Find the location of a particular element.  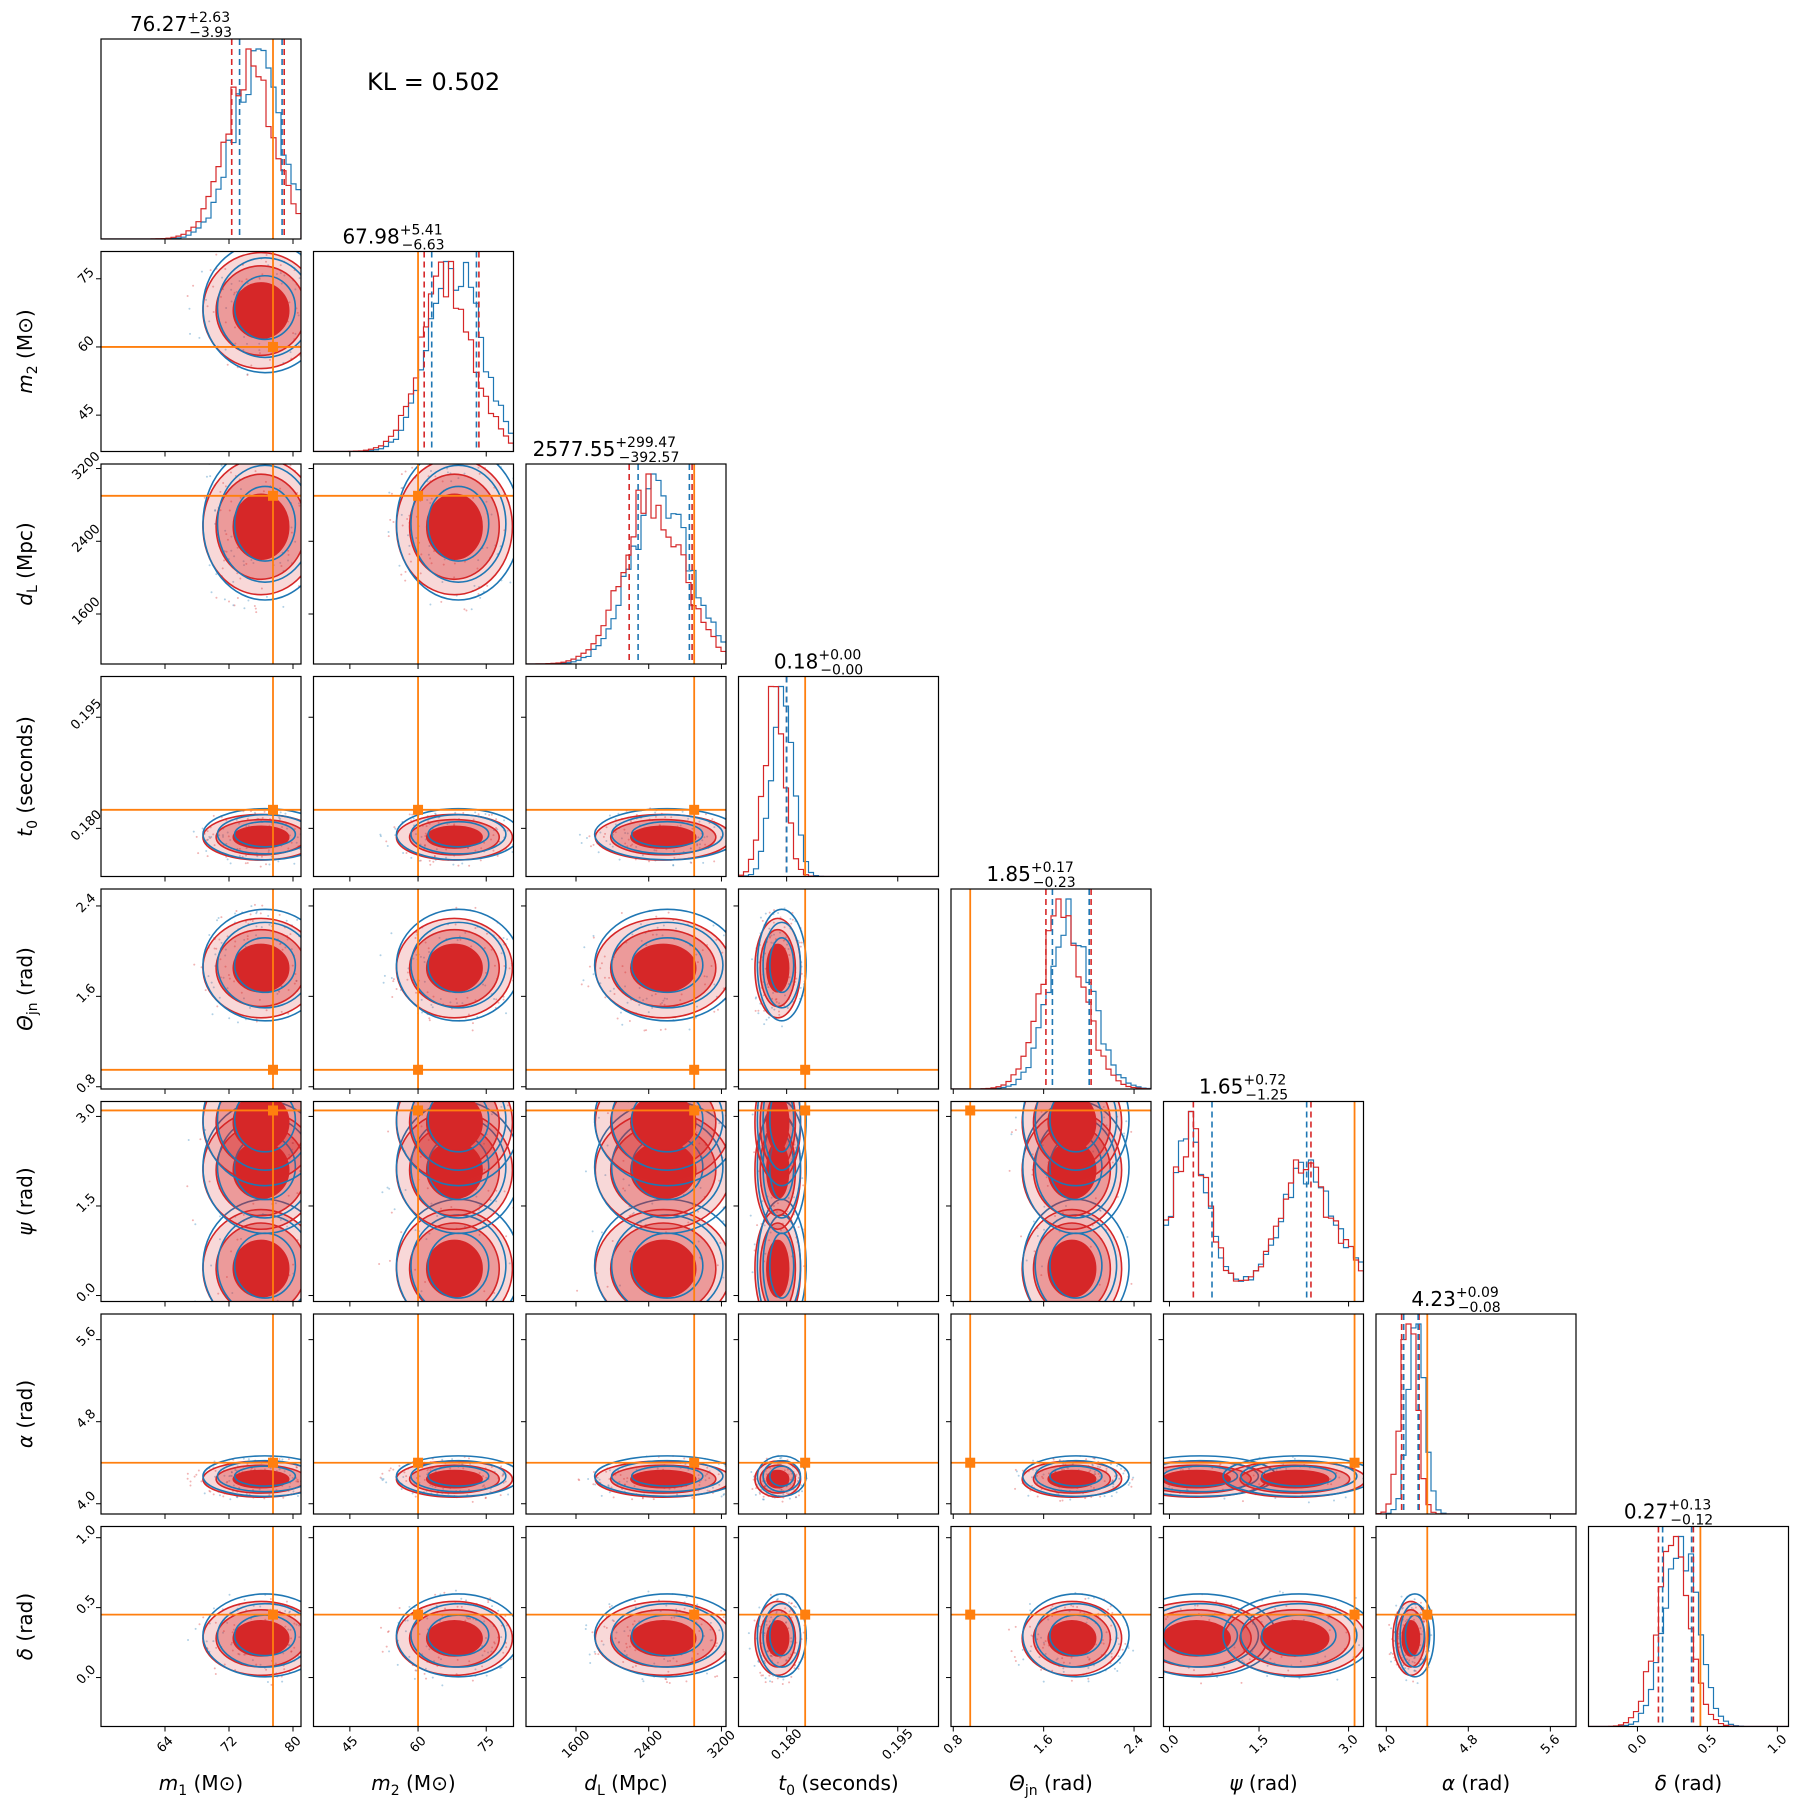

x-axis-label-dL: dL (Mpc) is located at coordinates (625, 1785).